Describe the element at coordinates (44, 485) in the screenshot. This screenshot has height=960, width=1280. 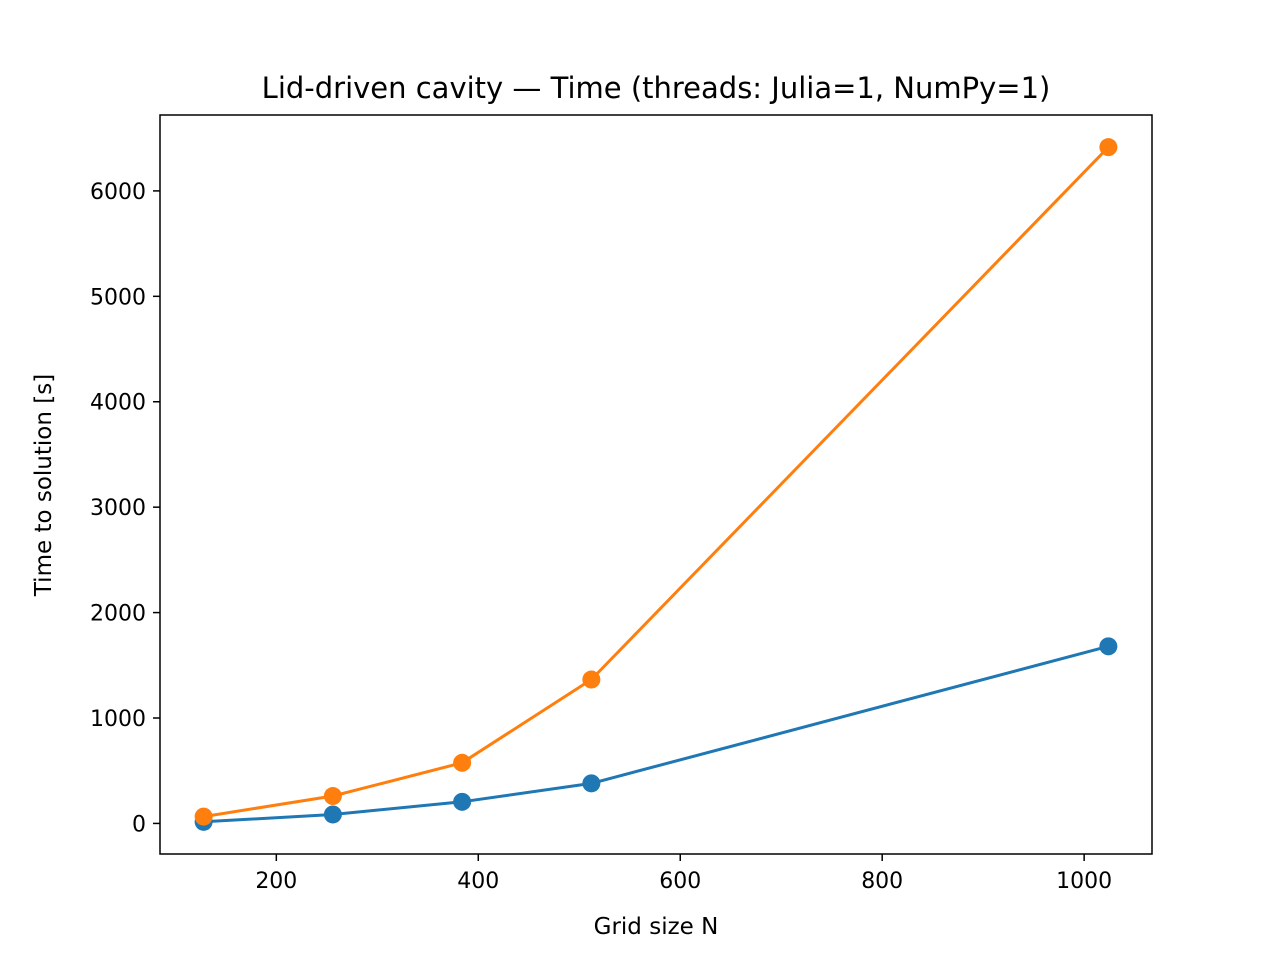
I see `y-axis-label: Time to solution [s]` at that location.